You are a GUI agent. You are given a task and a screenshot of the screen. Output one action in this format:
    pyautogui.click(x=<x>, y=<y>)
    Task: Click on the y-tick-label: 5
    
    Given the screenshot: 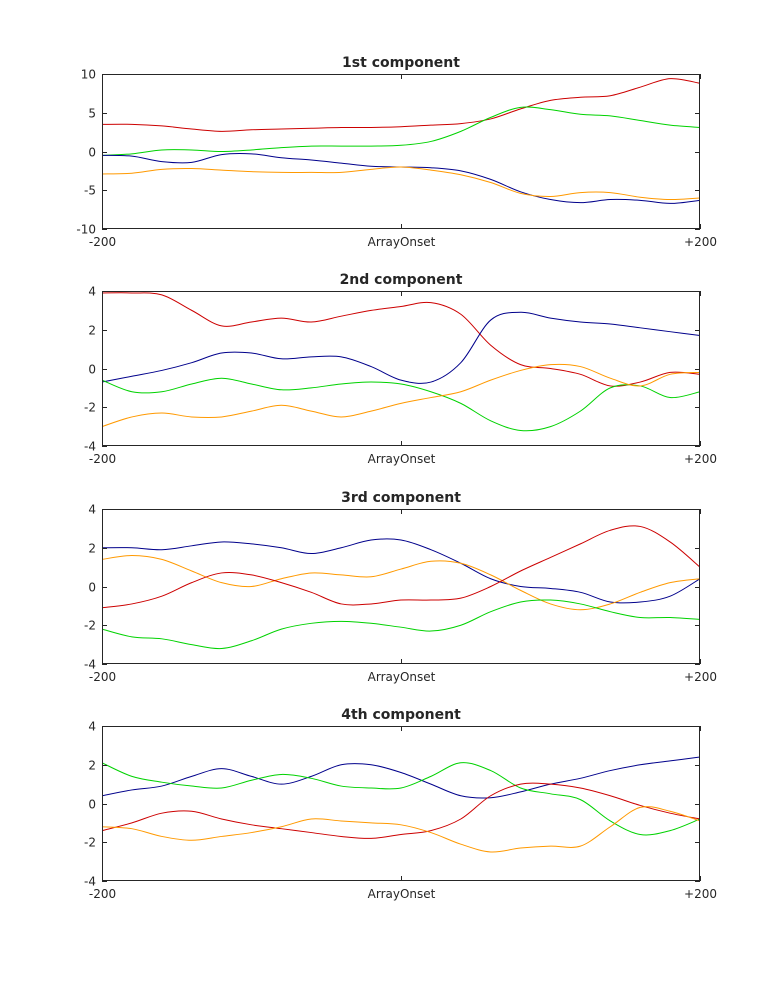 What is the action you would take?
    pyautogui.click(x=92, y=114)
    